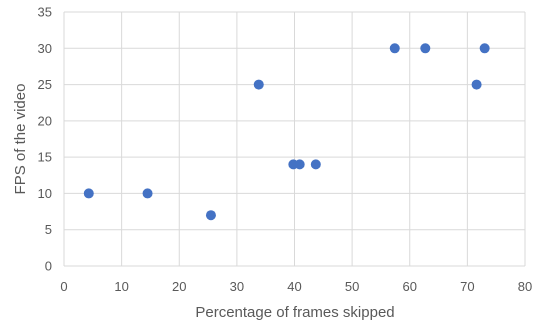 This screenshot has height=324, width=546. I want to click on x-tick-label: 80, so click(525, 286).